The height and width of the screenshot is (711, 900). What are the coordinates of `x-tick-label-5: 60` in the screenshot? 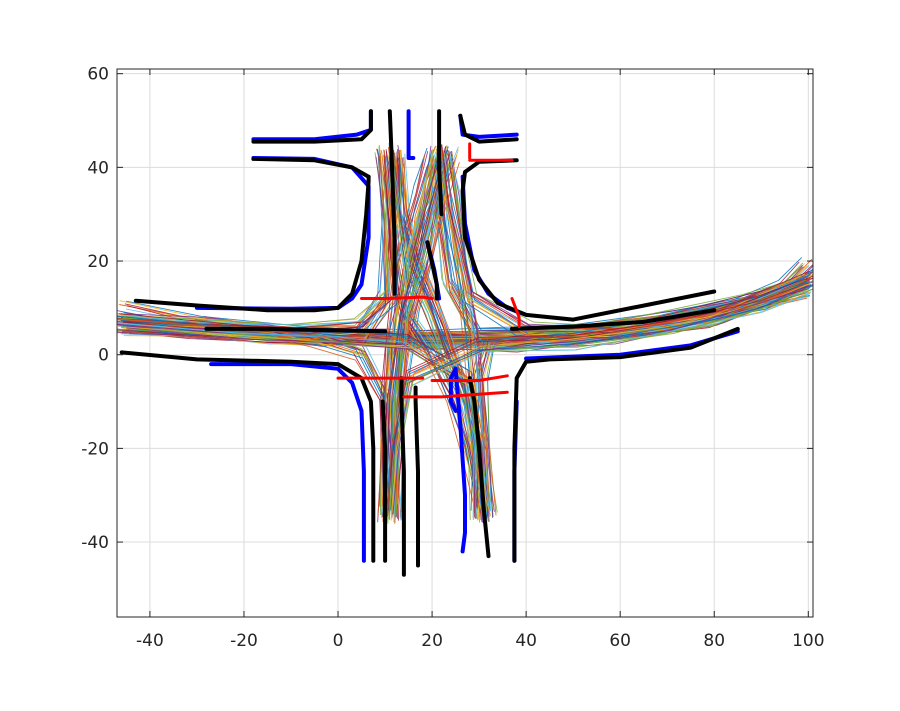 It's located at (620, 641).